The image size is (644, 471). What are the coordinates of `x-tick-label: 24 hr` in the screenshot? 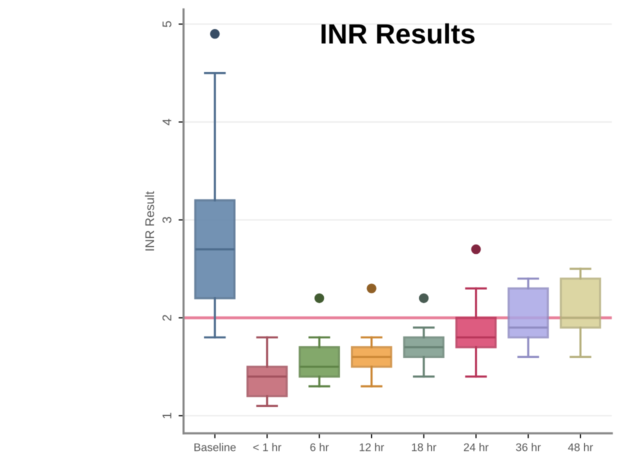 It's located at (476, 447).